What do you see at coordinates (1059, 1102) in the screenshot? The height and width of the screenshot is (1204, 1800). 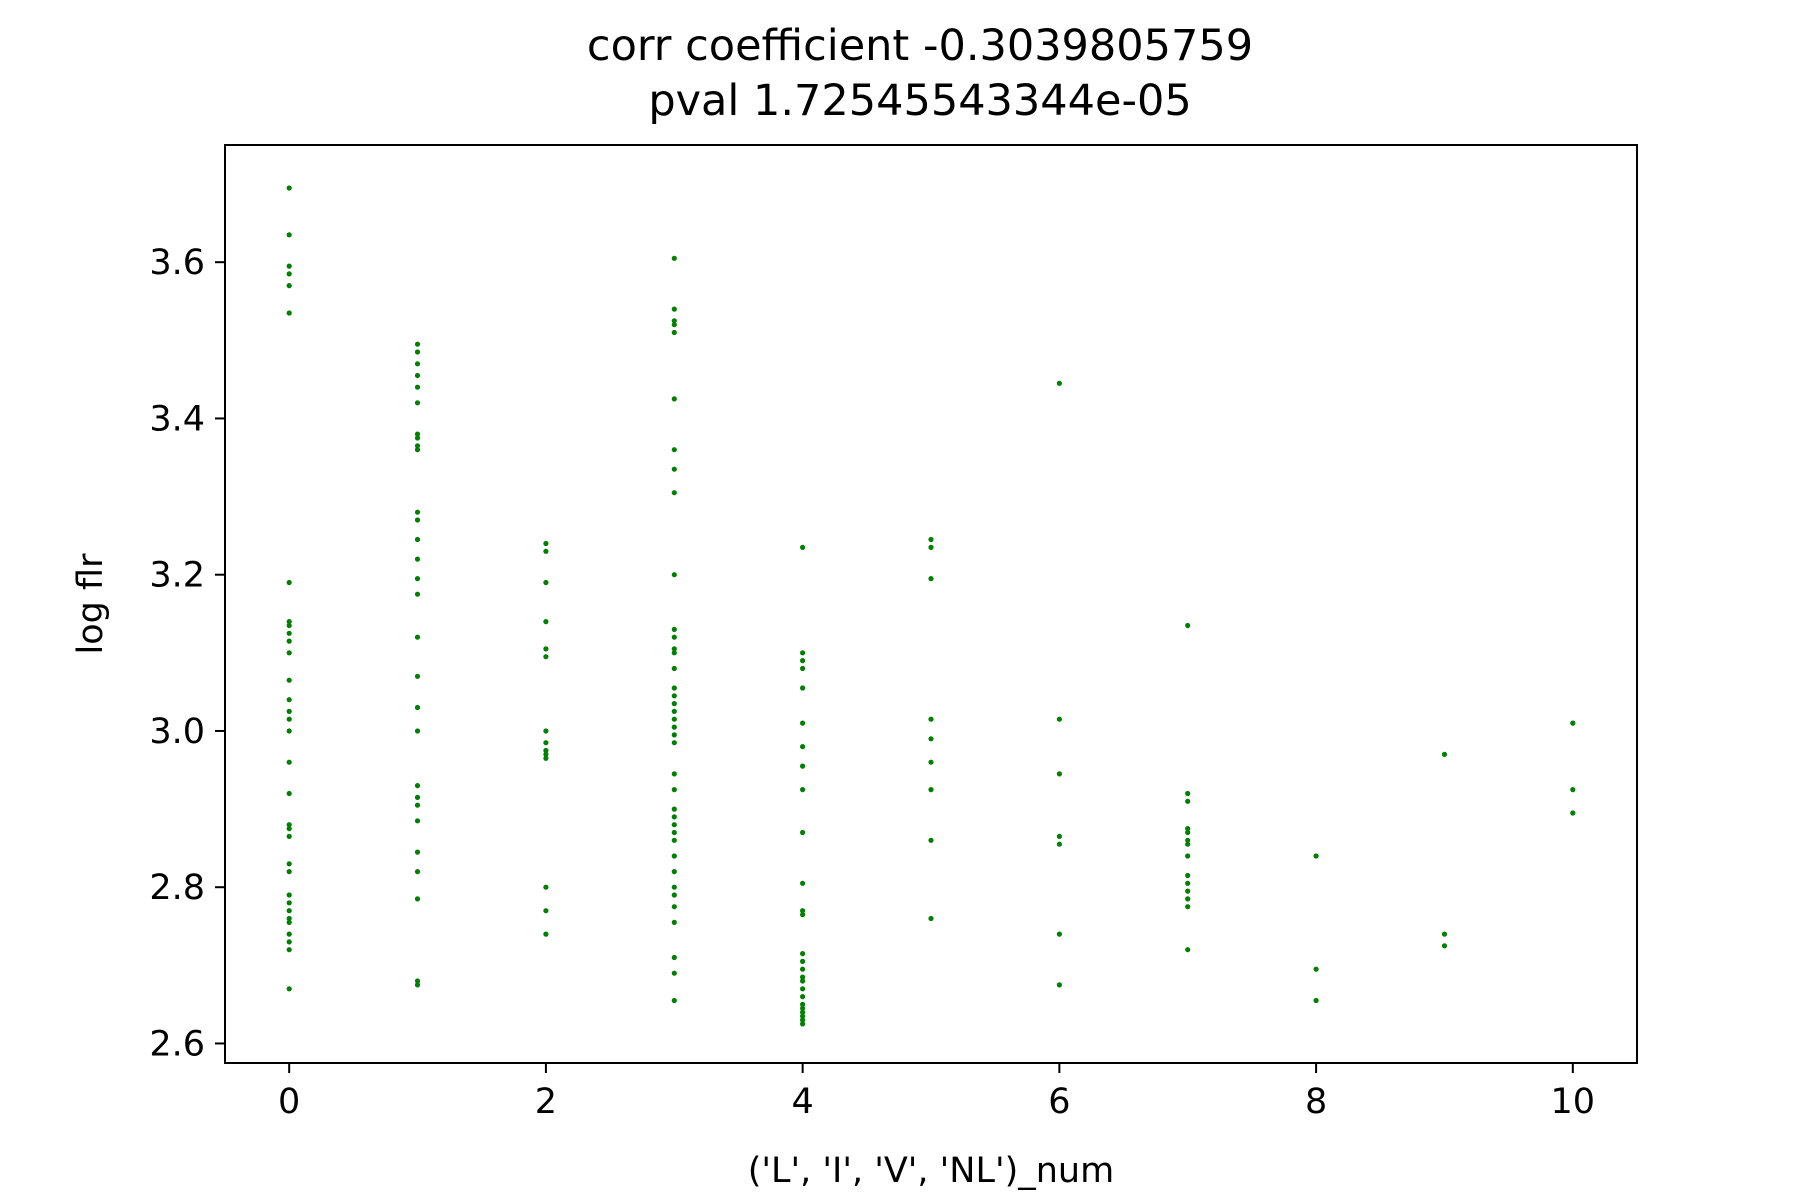 I see `x-tick-label: 6` at bounding box center [1059, 1102].